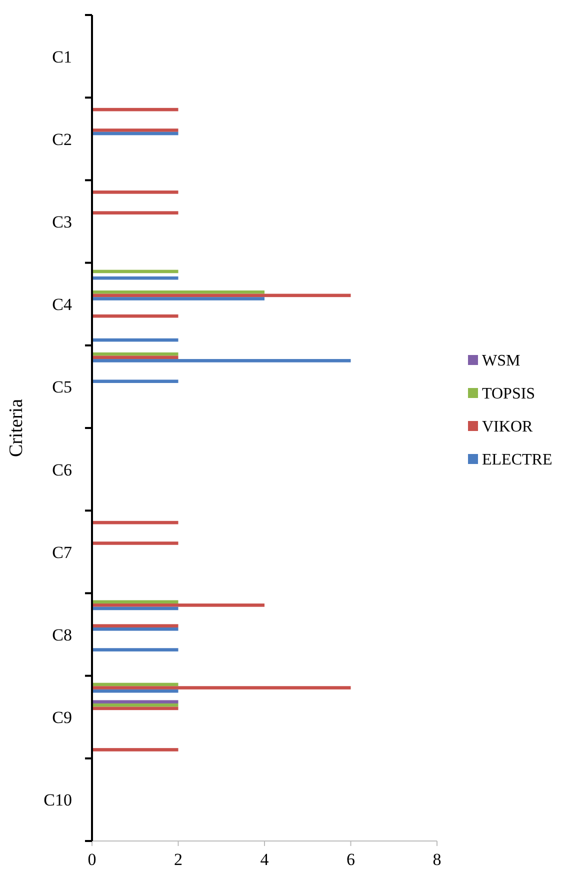 Image resolution: width=585 pixels, height=874 pixels. What do you see at coordinates (62, 470) in the screenshot?
I see `y-tick-label: C6` at bounding box center [62, 470].